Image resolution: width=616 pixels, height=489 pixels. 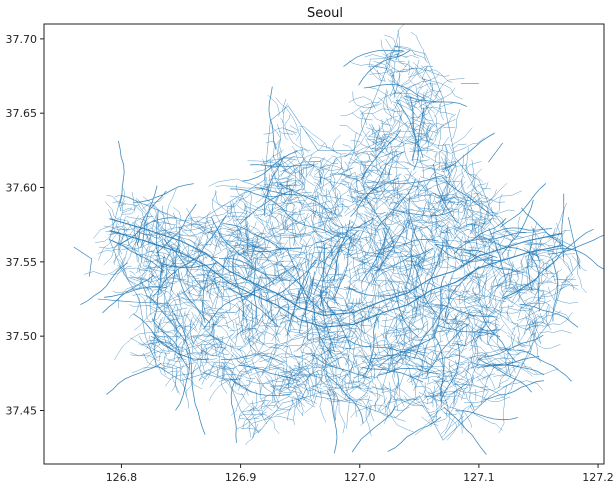 What do you see at coordinates (122, 477) in the screenshot?
I see `x-tick-label: 126.8` at bounding box center [122, 477].